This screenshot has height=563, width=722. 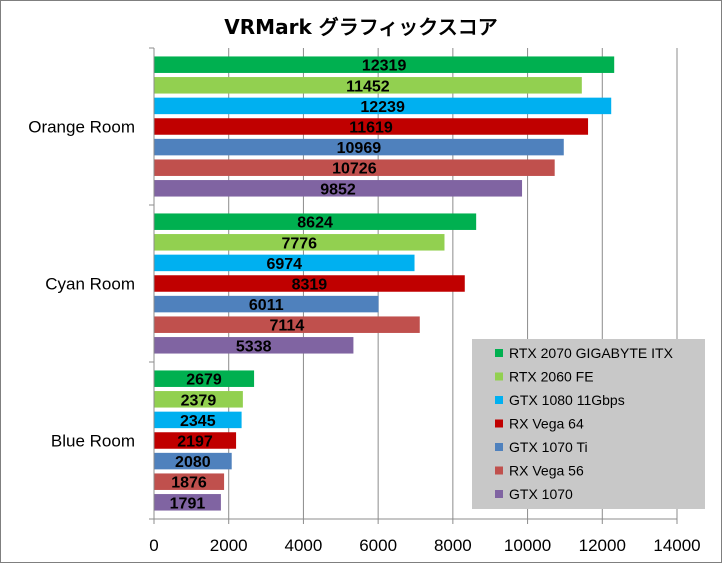 I want to click on data-label: 2345, so click(x=198, y=421).